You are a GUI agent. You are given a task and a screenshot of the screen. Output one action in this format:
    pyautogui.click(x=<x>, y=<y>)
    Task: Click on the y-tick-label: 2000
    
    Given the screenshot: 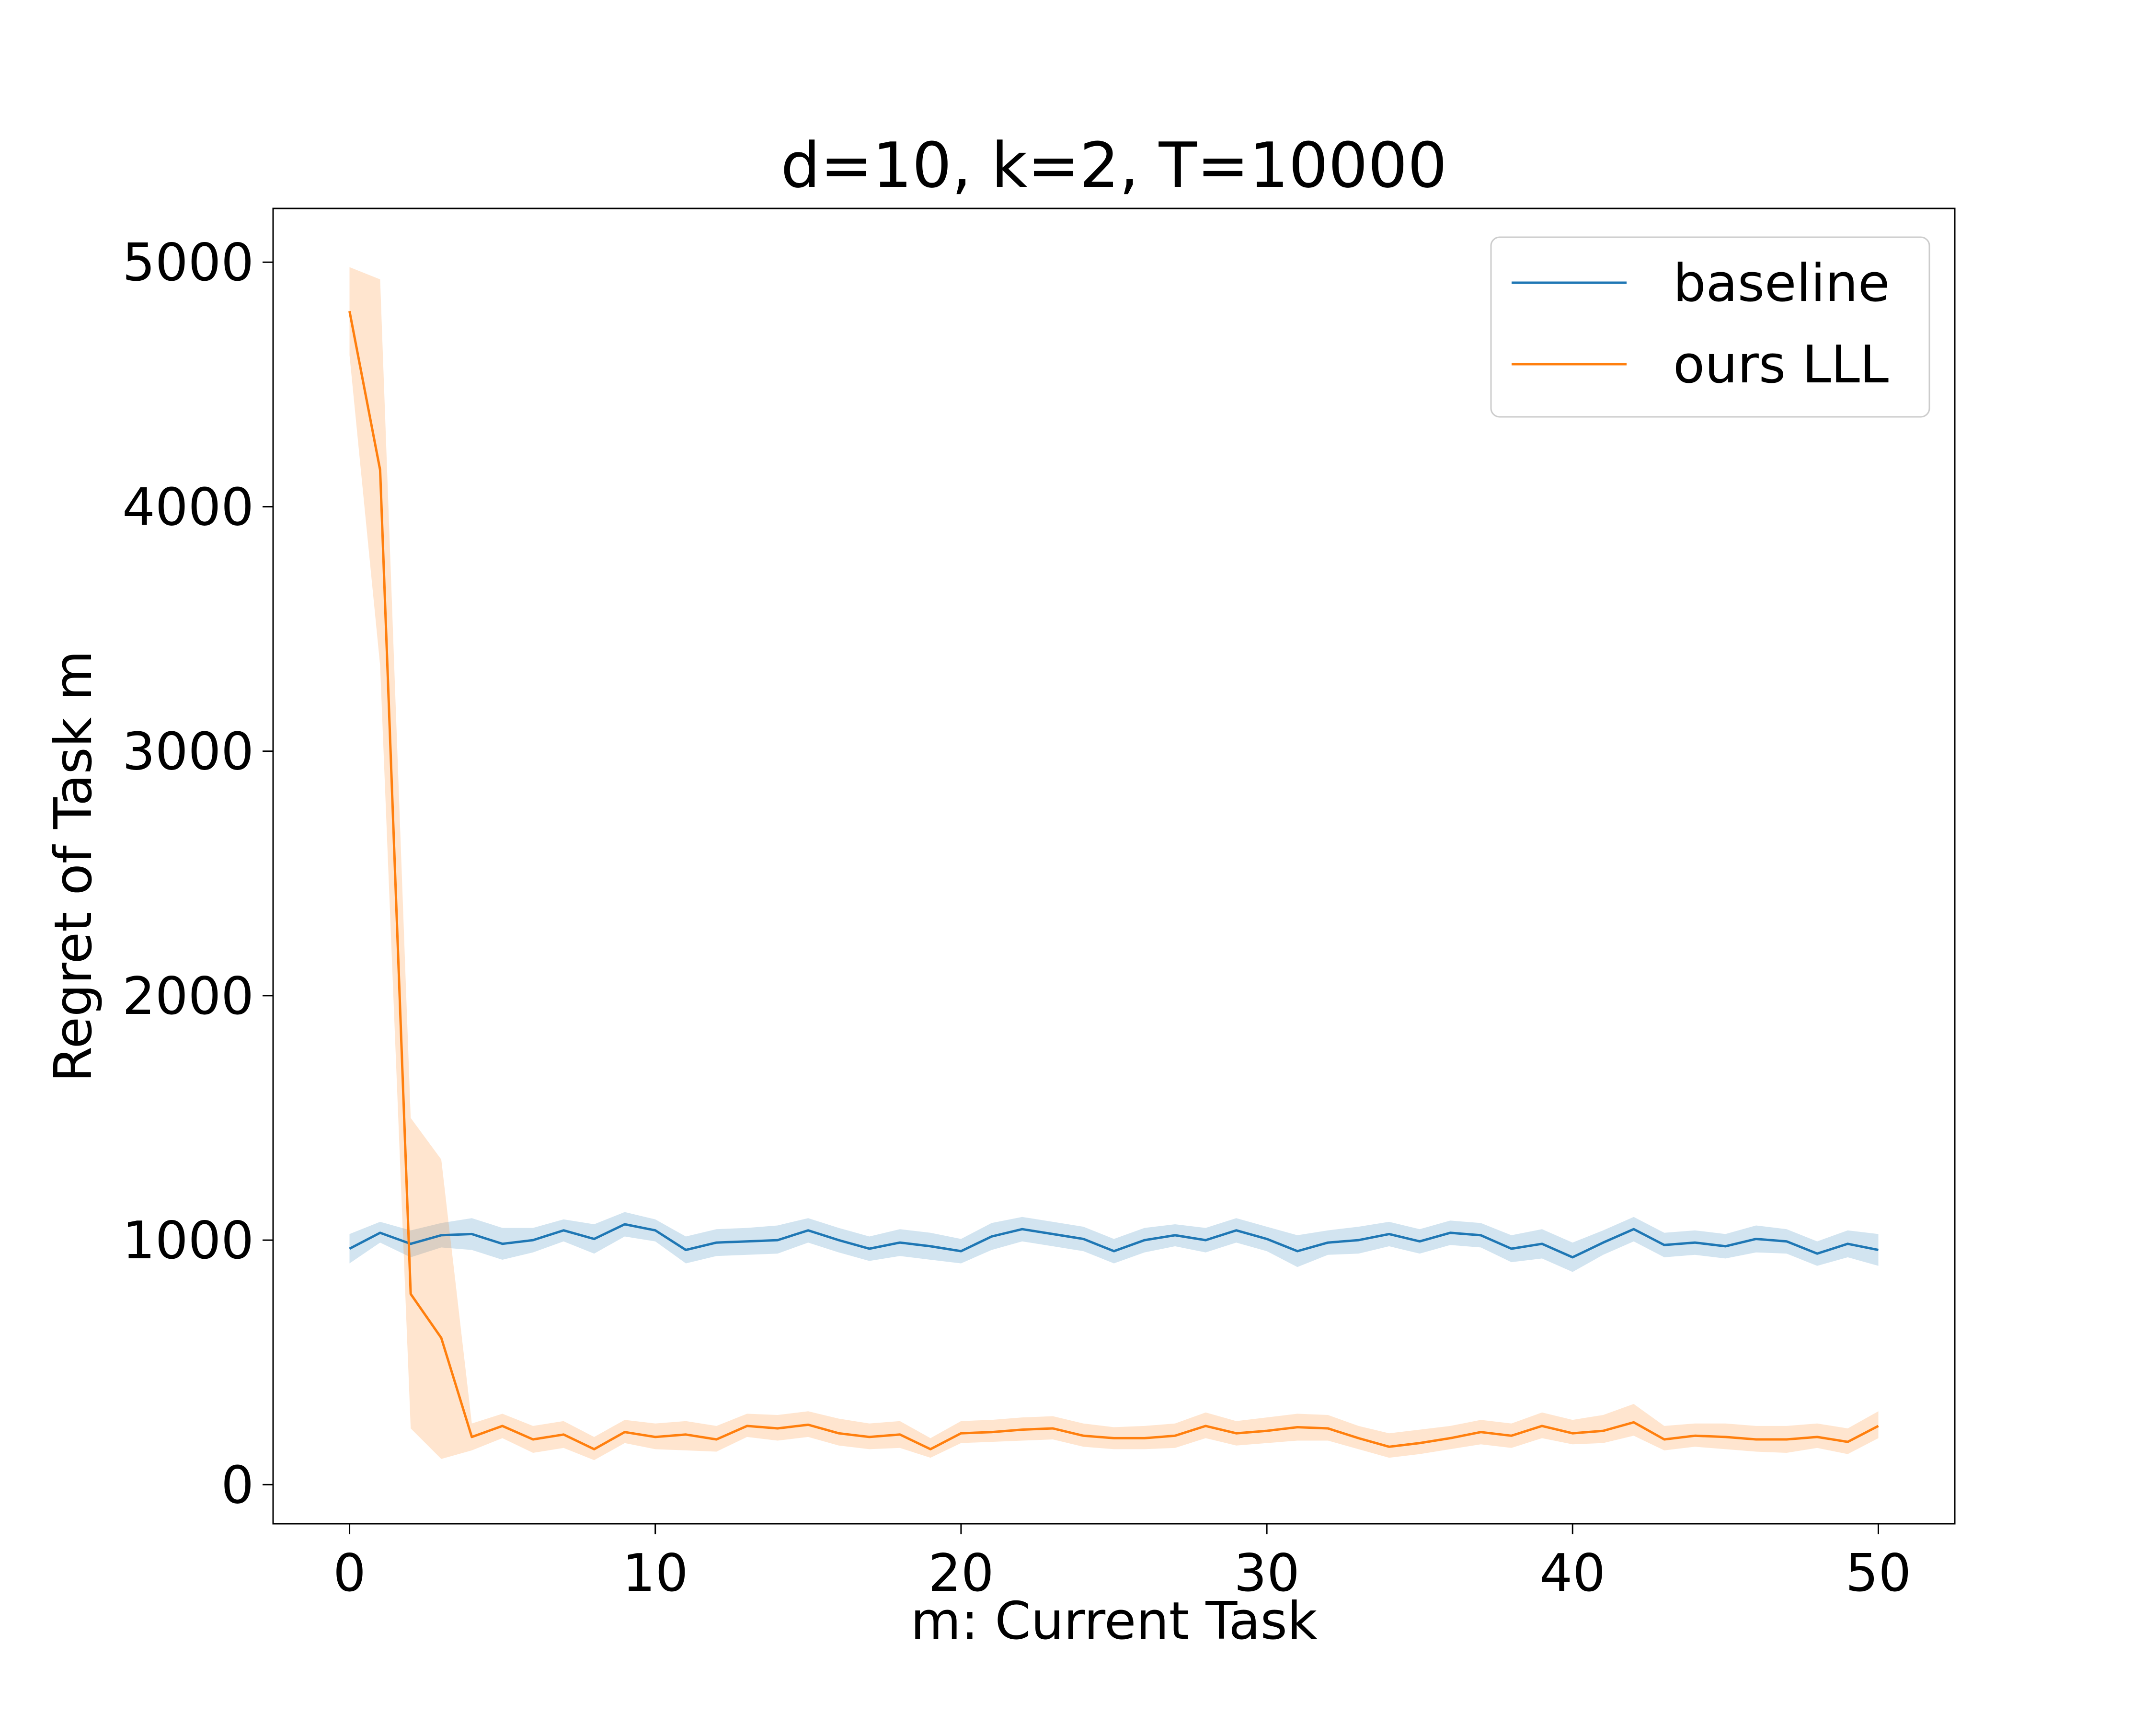 What is the action you would take?
    pyautogui.click(x=188, y=996)
    